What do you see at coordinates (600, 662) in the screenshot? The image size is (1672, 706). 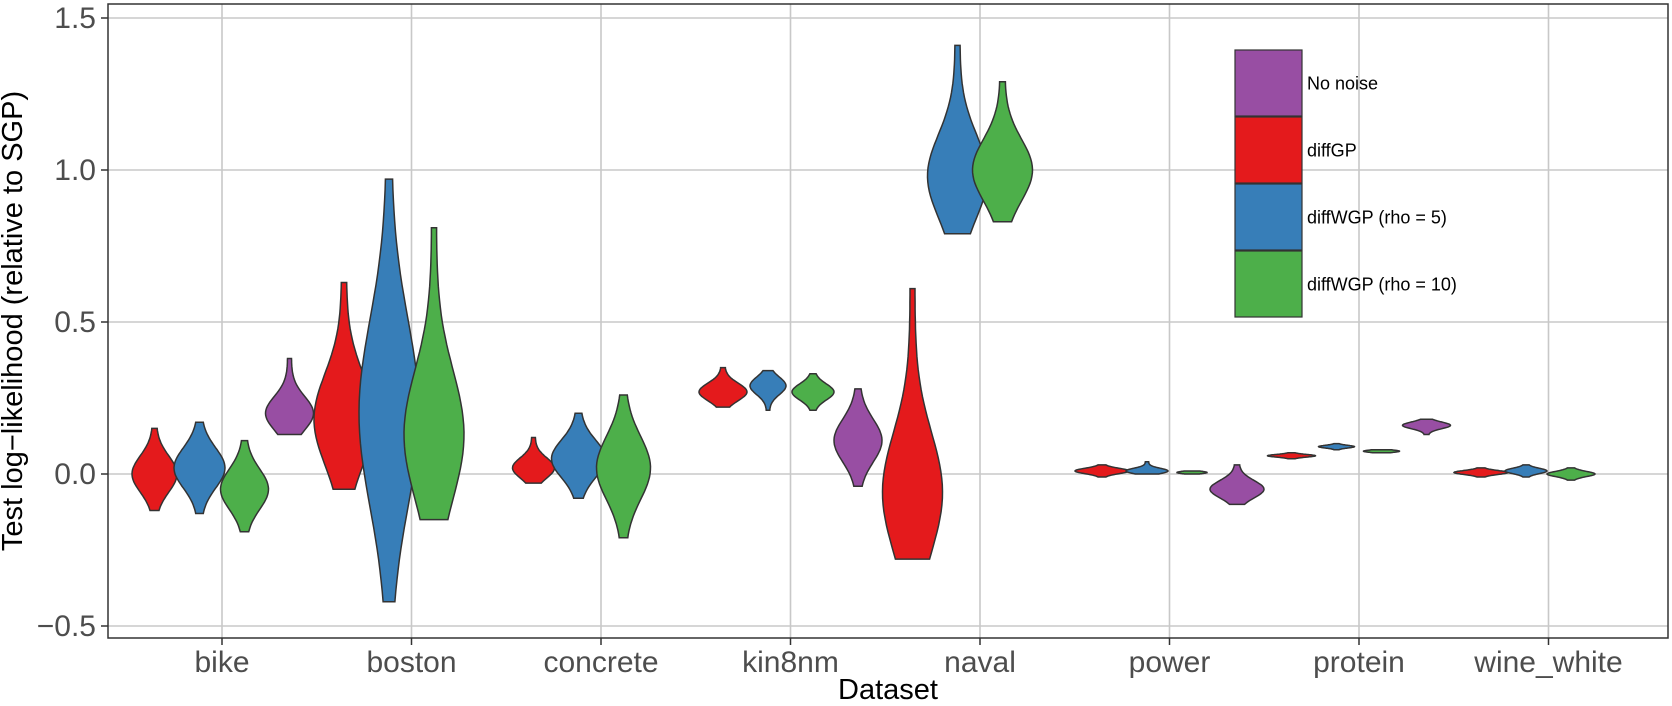 I see `x-tick-label: concrete` at bounding box center [600, 662].